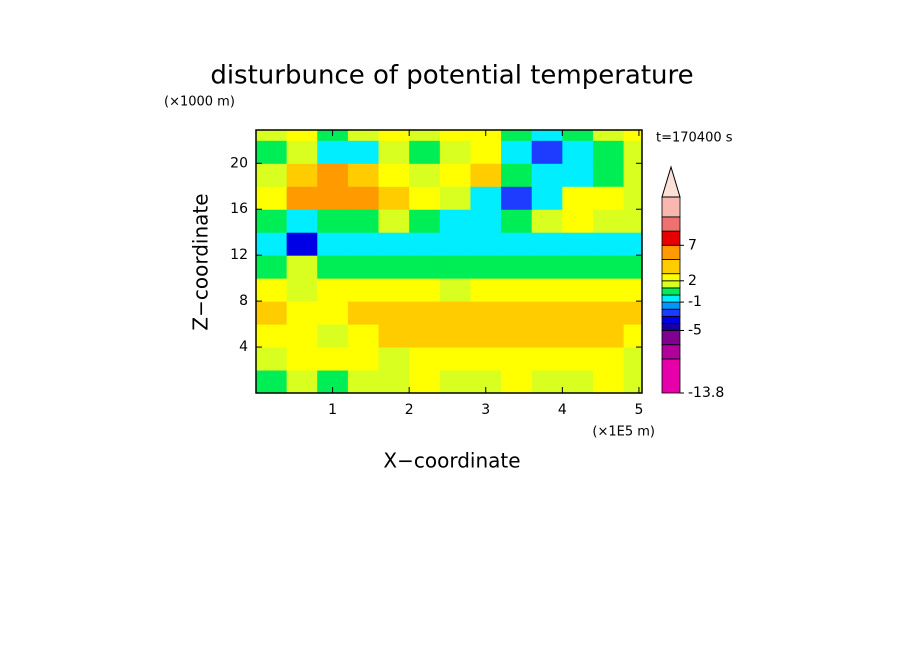  Describe the element at coordinates (695, 302) in the screenshot. I see `colorbar-tick-label: -1` at that location.